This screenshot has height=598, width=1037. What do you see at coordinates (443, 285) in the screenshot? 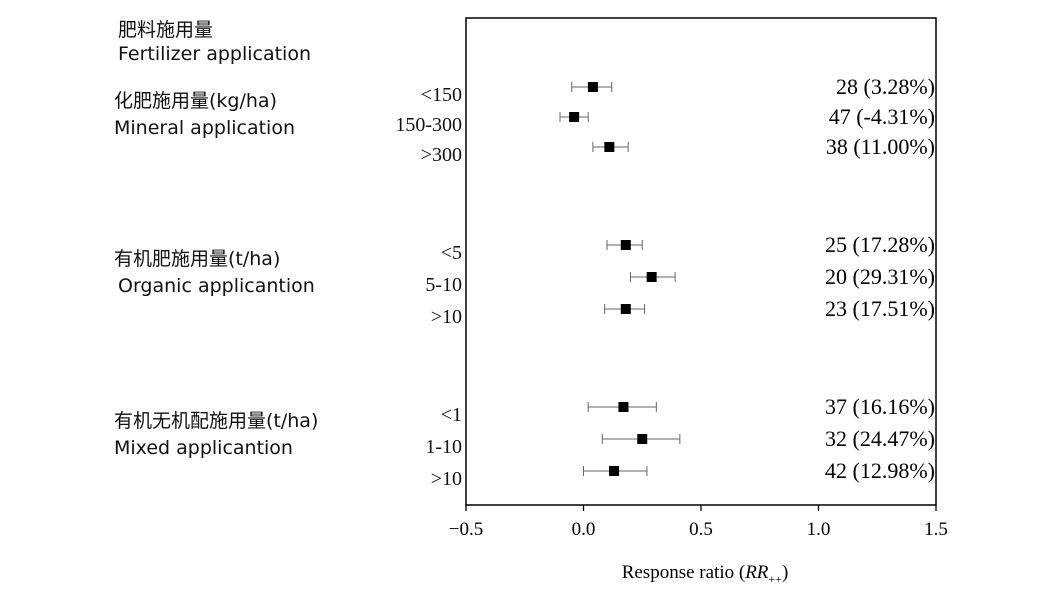
I see `row-level-label: 5-10` at bounding box center [443, 285].